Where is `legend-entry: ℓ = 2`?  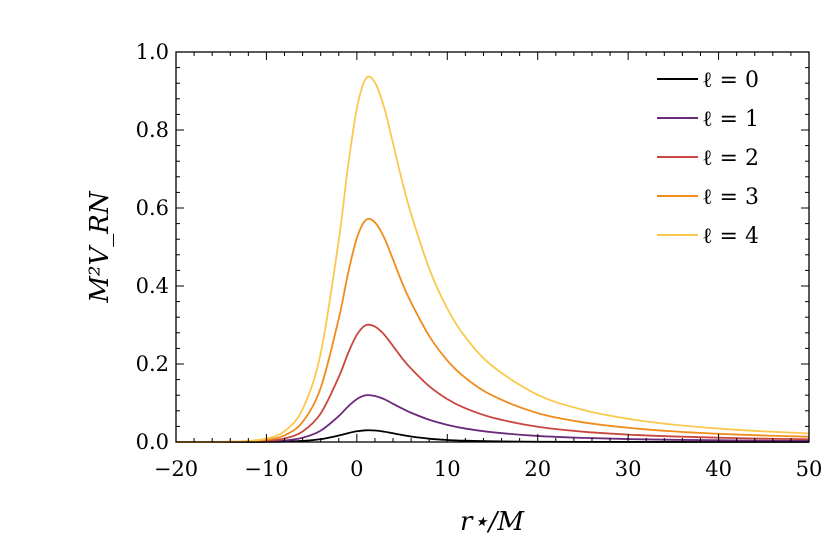 legend-entry: ℓ = 2 is located at coordinates (708, 158).